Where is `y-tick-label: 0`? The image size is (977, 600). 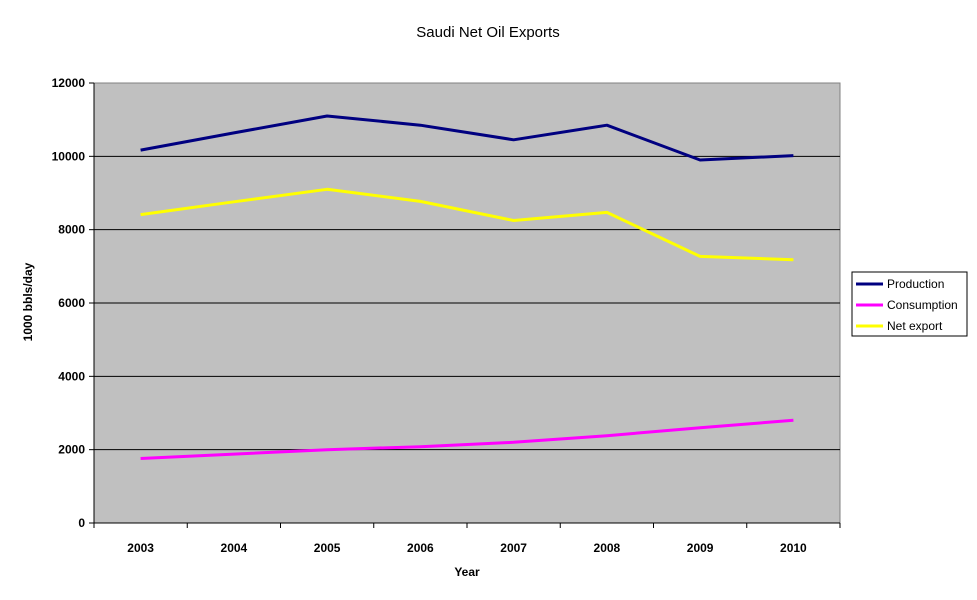
y-tick-label: 0 is located at coordinates (81, 523).